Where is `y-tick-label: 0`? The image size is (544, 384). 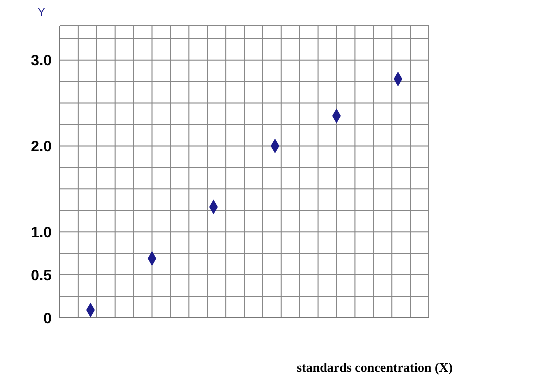 y-tick-label: 0 is located at coordinates (48, 319).